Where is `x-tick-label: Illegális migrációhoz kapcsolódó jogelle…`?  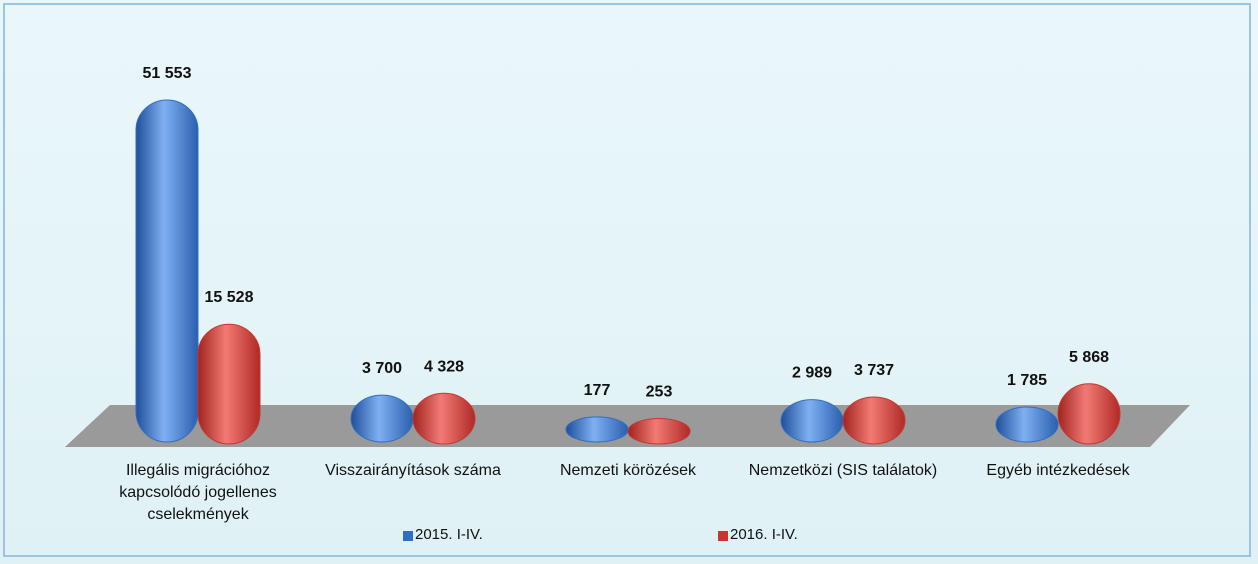 x-tick-label: Illegális migrációhoz kapcsolódó jogelle… is located at coordinates (198, 492).